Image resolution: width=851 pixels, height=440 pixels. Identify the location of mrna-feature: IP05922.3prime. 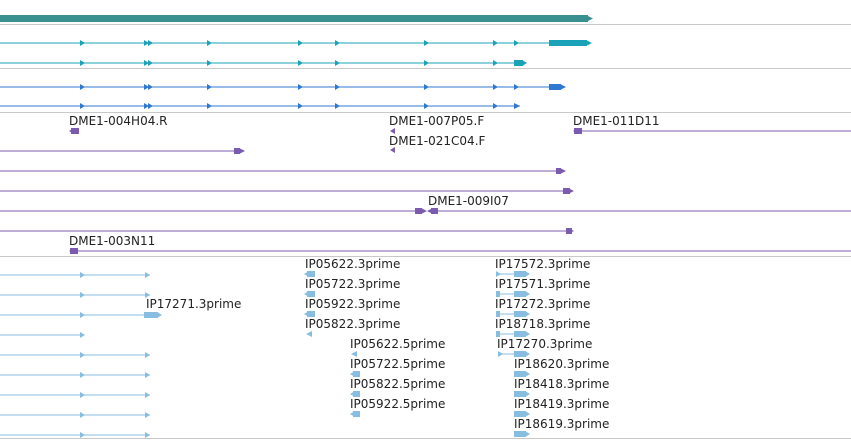
(352, 307).